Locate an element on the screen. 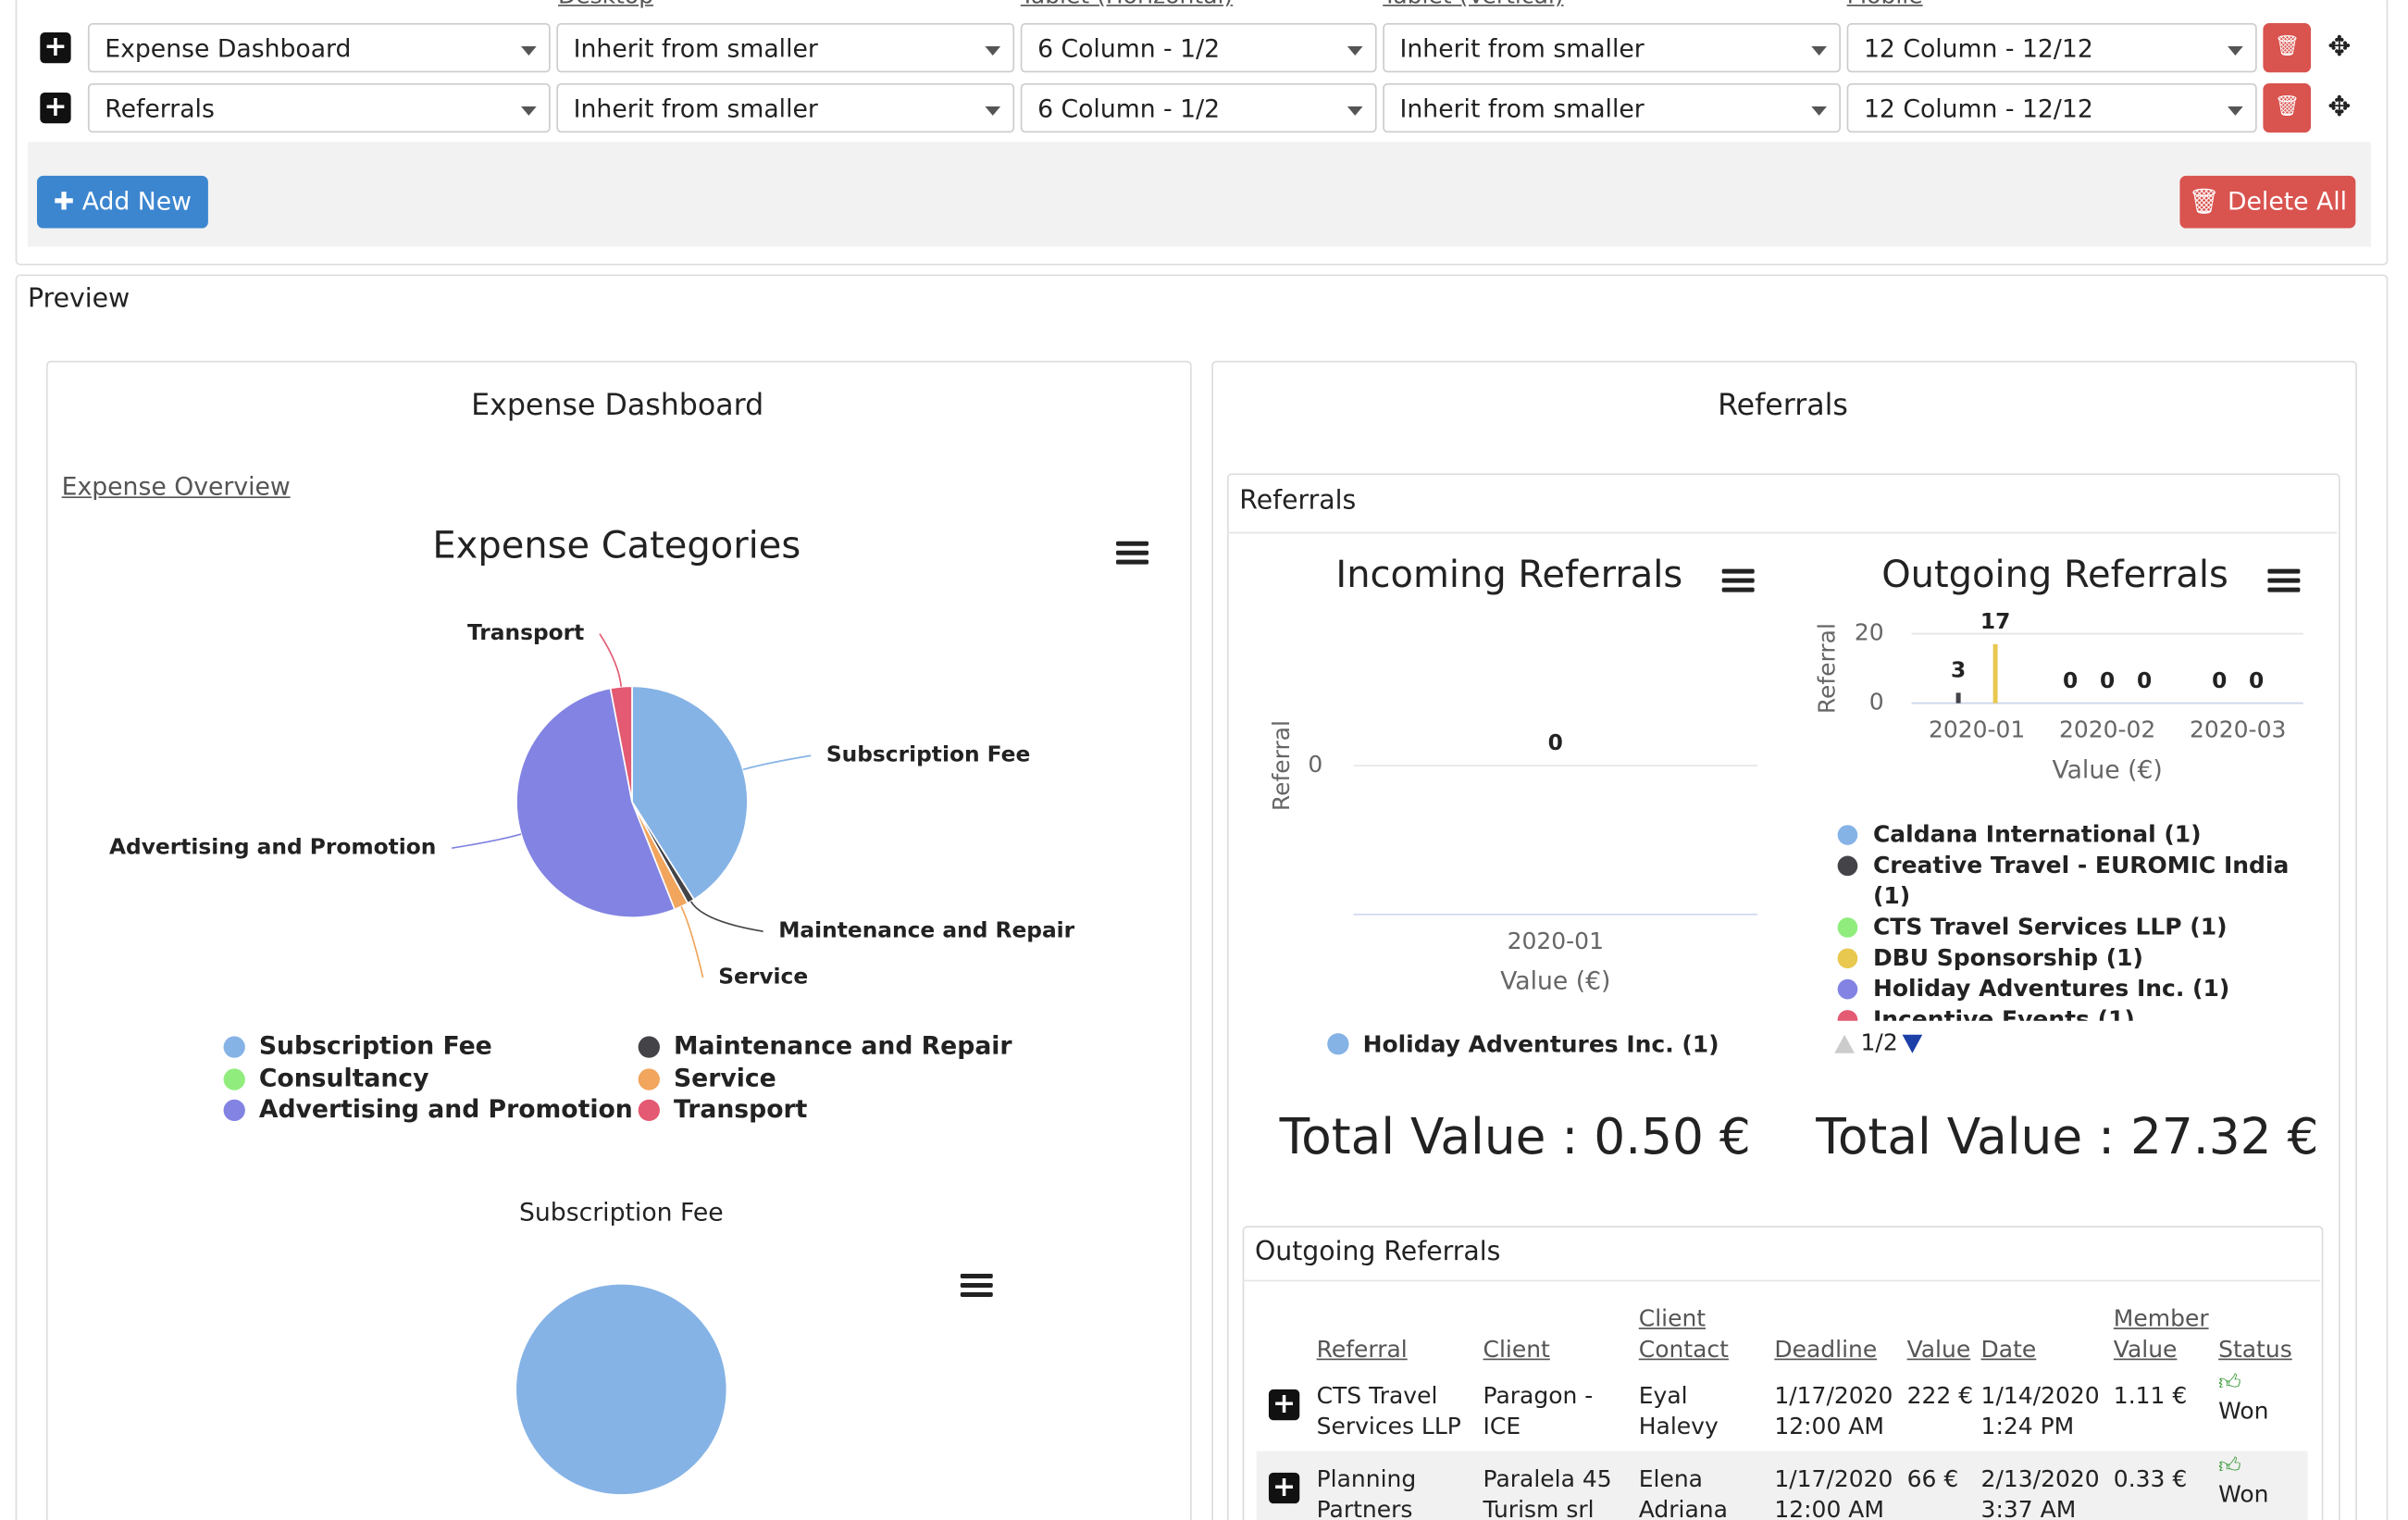  cell-text: 1/17/2020 12:00 AM is located at coordinates (1833, 1492).